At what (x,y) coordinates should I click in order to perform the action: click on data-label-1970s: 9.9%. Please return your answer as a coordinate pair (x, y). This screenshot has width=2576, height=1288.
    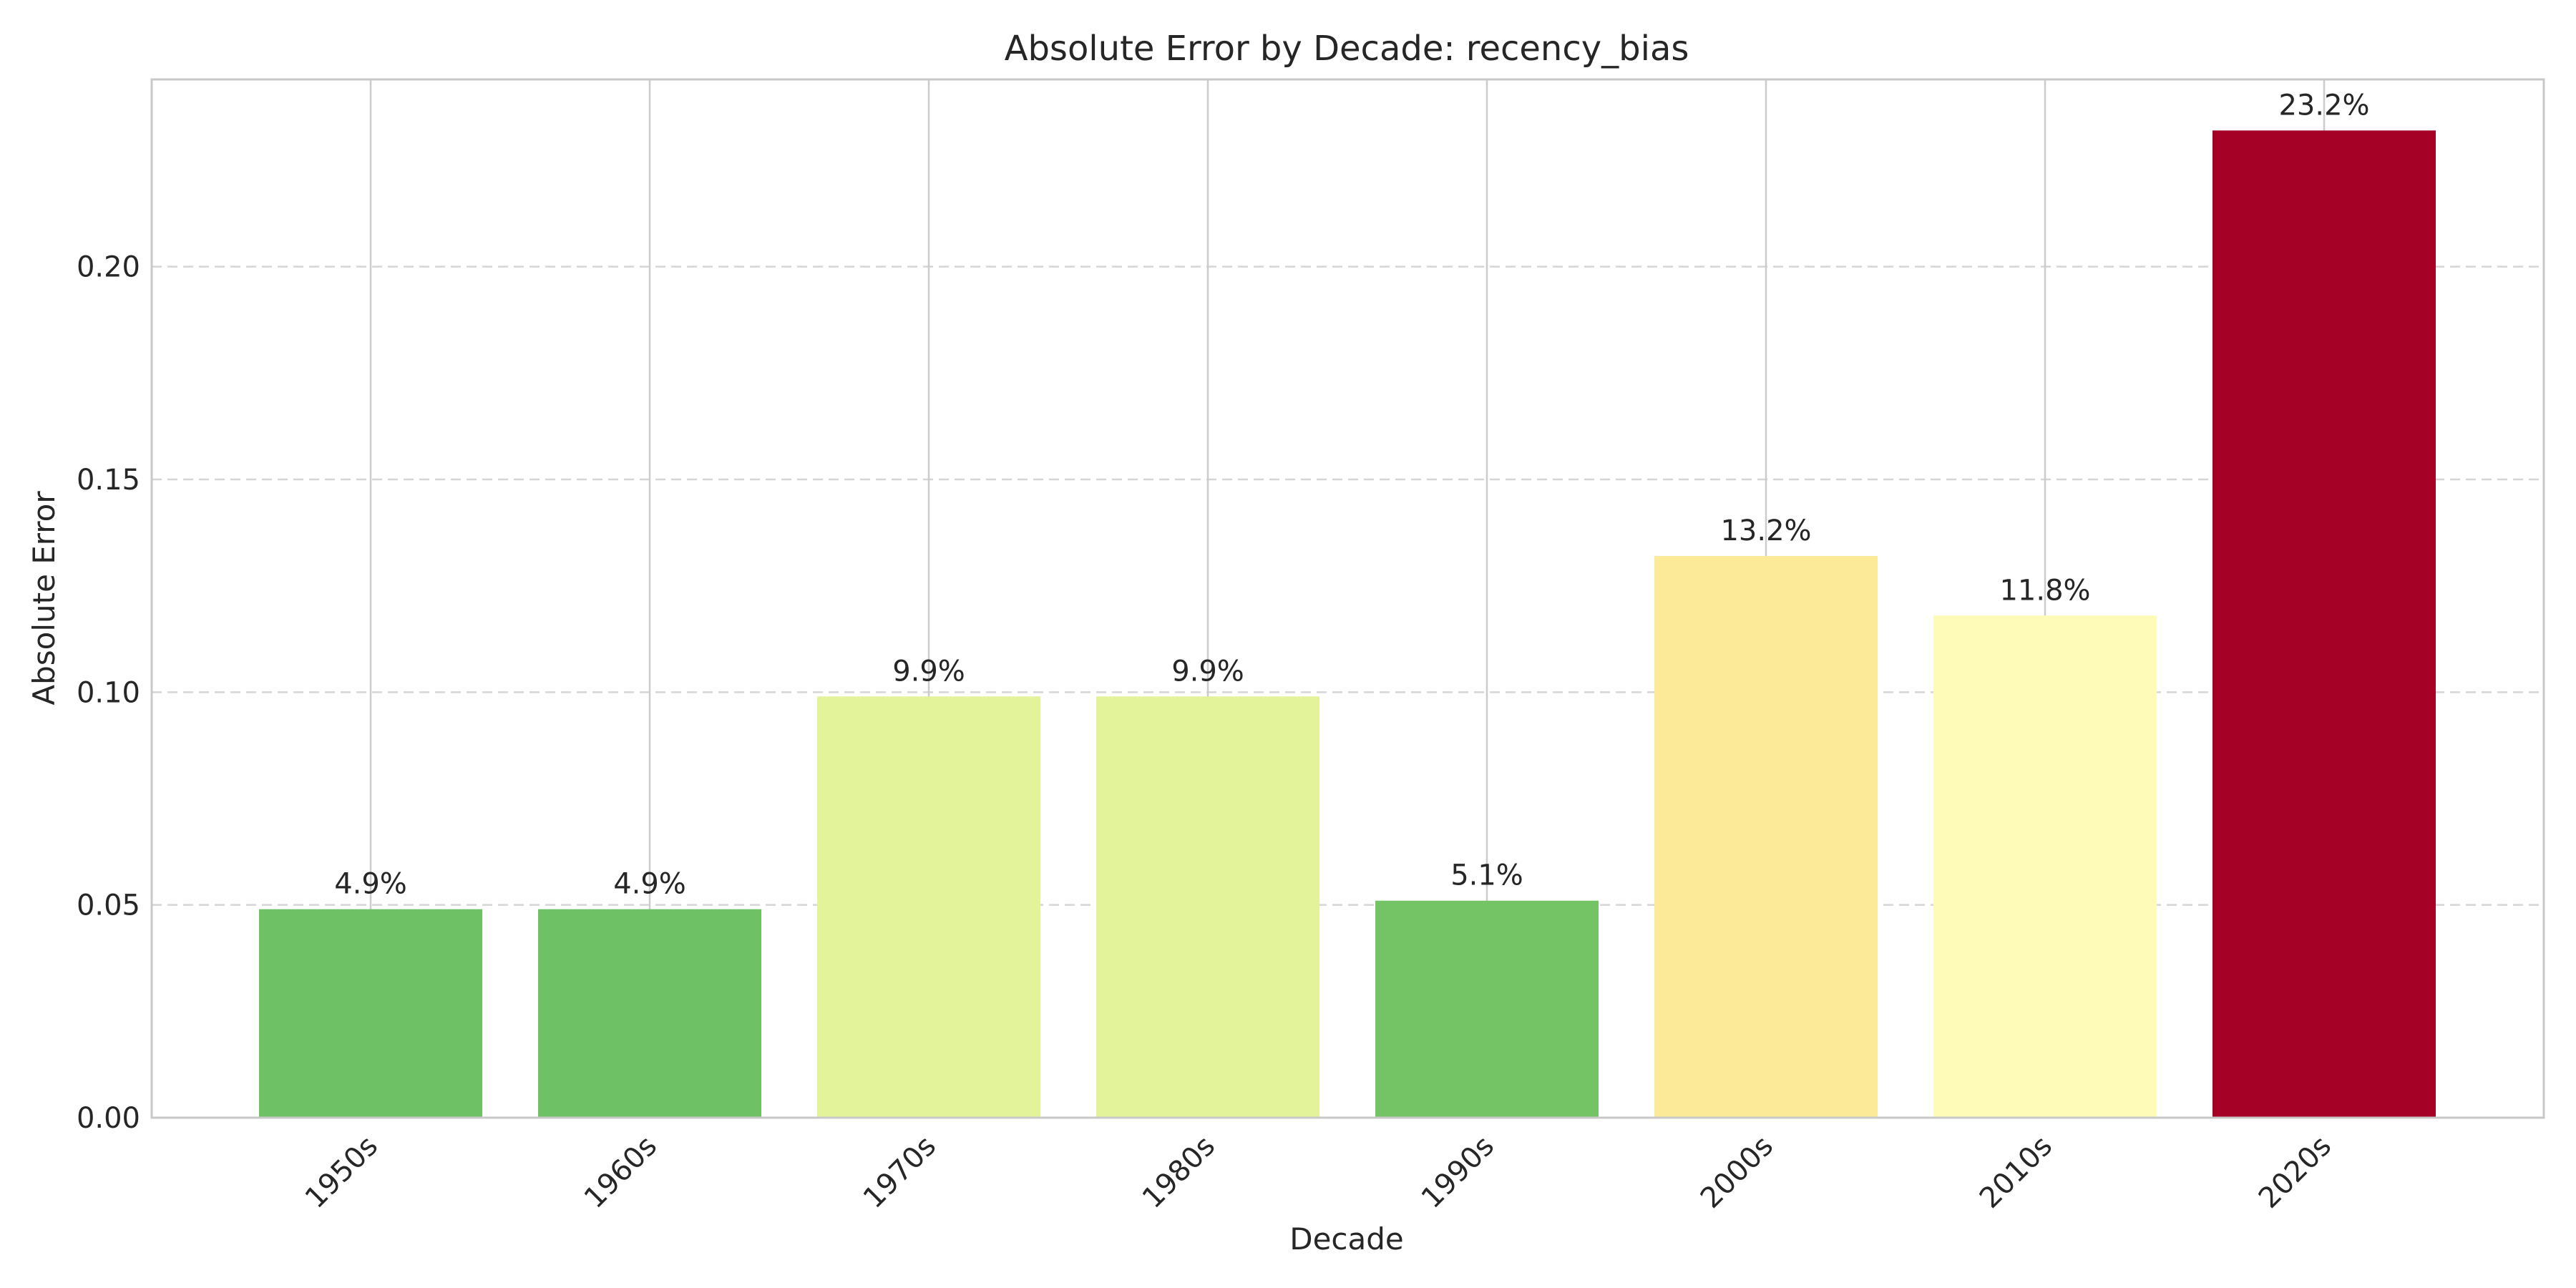
    Looking at the image, I should click on (928, 671).